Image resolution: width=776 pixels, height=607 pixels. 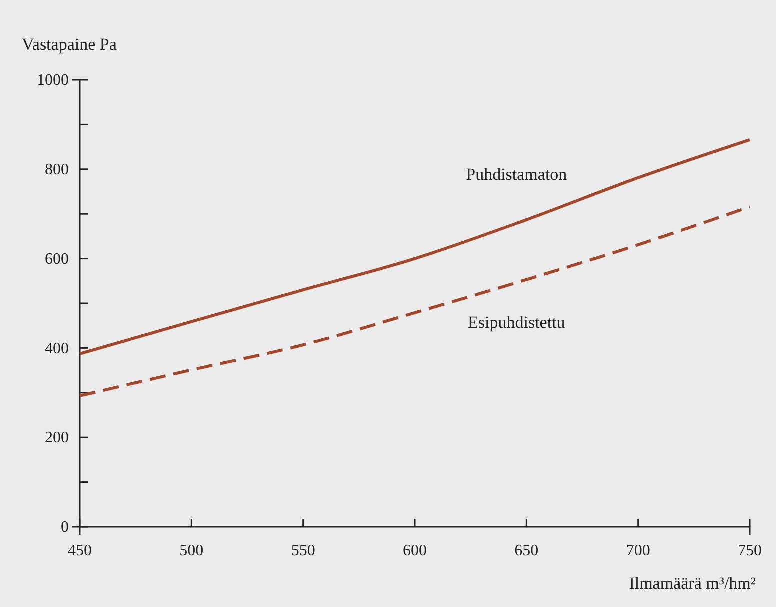 I want to click on series-label: Puhdistamaton, so click(x=517, y=174).